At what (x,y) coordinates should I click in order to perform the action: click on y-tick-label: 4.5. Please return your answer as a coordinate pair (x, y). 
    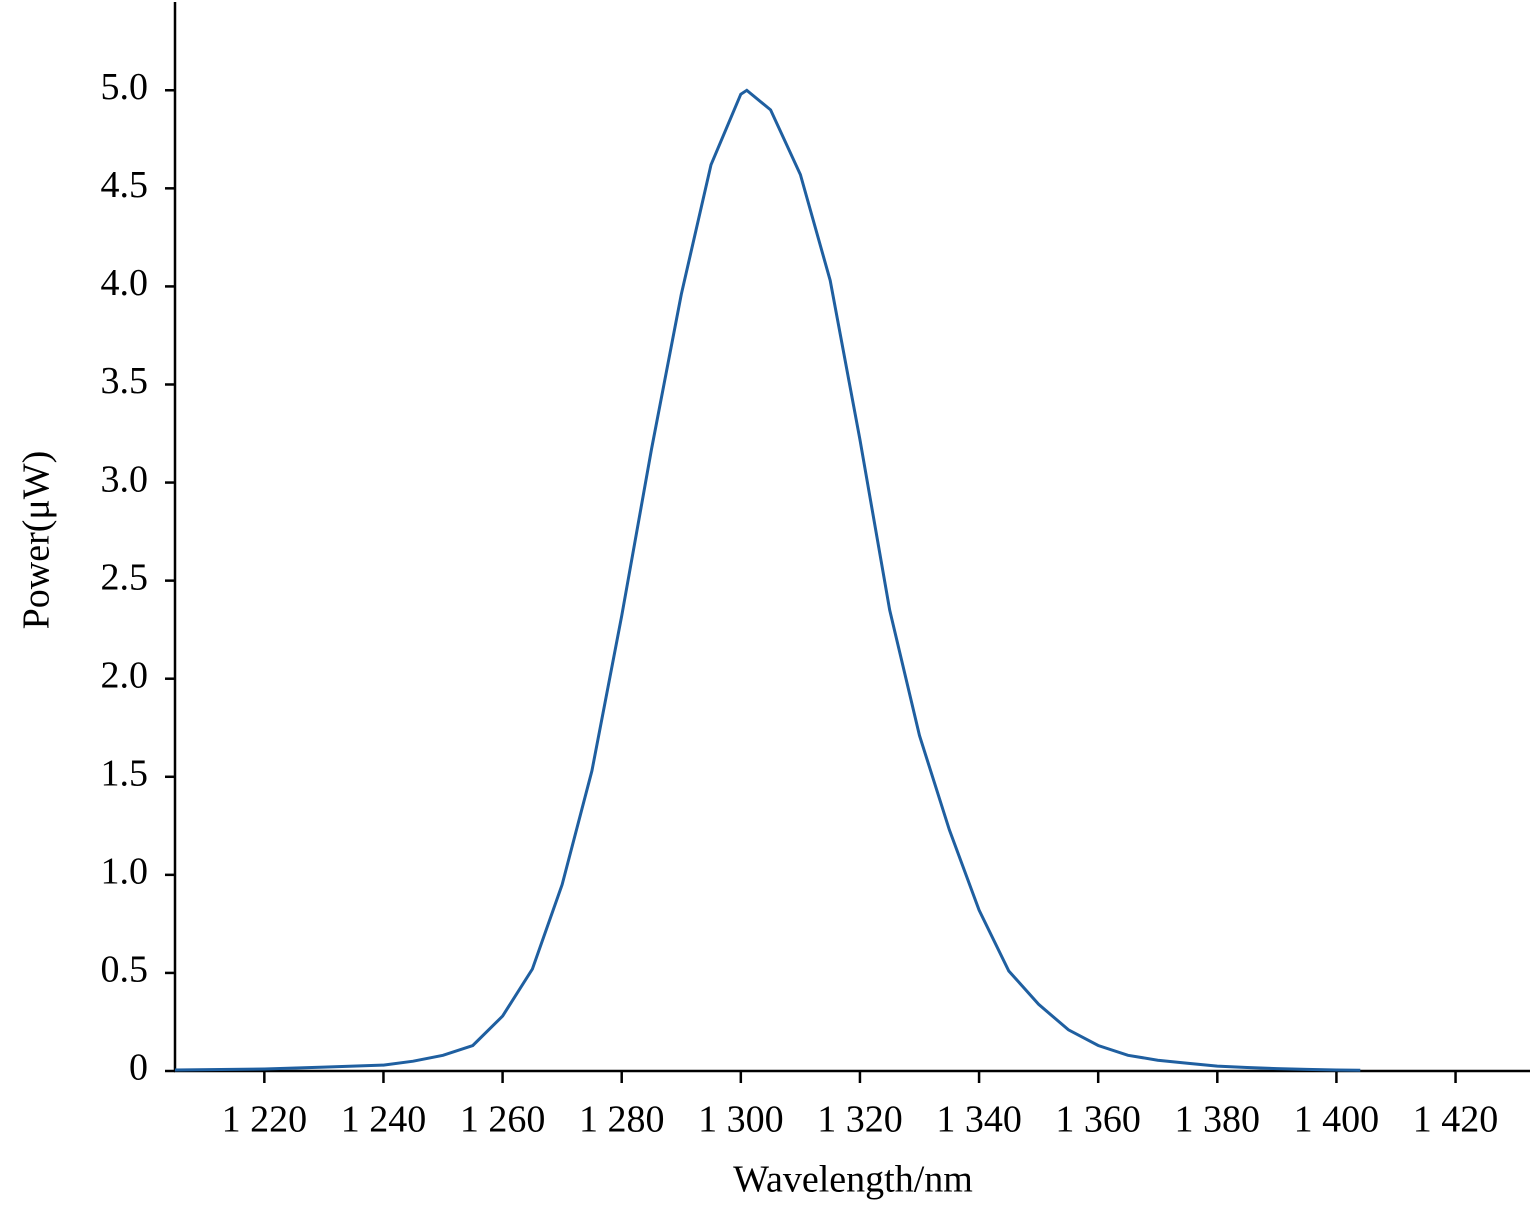
    Looking at the image, I should click on (125, 185).